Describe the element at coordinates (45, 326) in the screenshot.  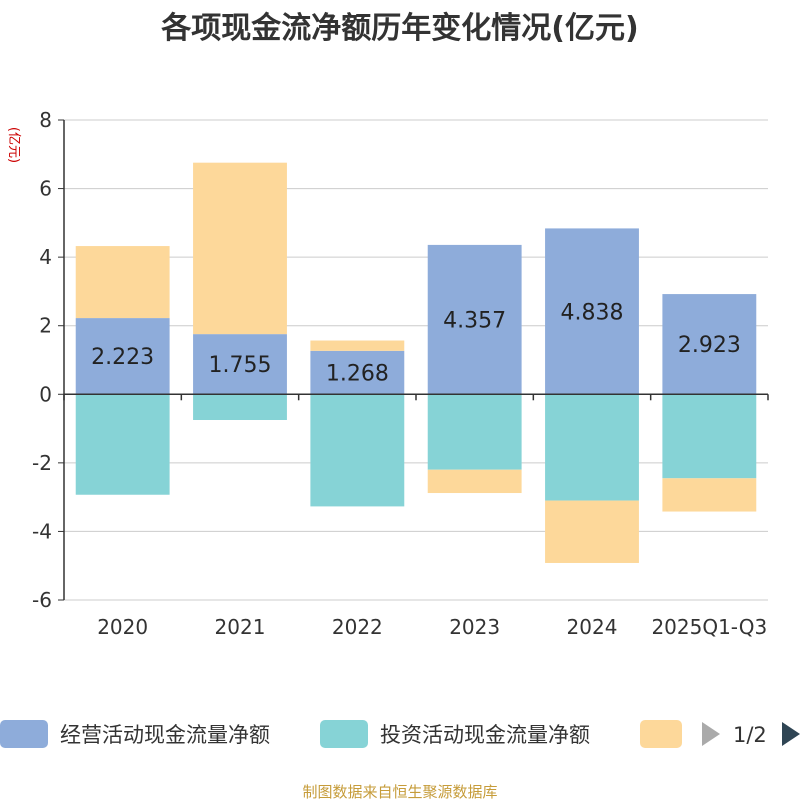
I see `y-tick-label: 2` at that location.